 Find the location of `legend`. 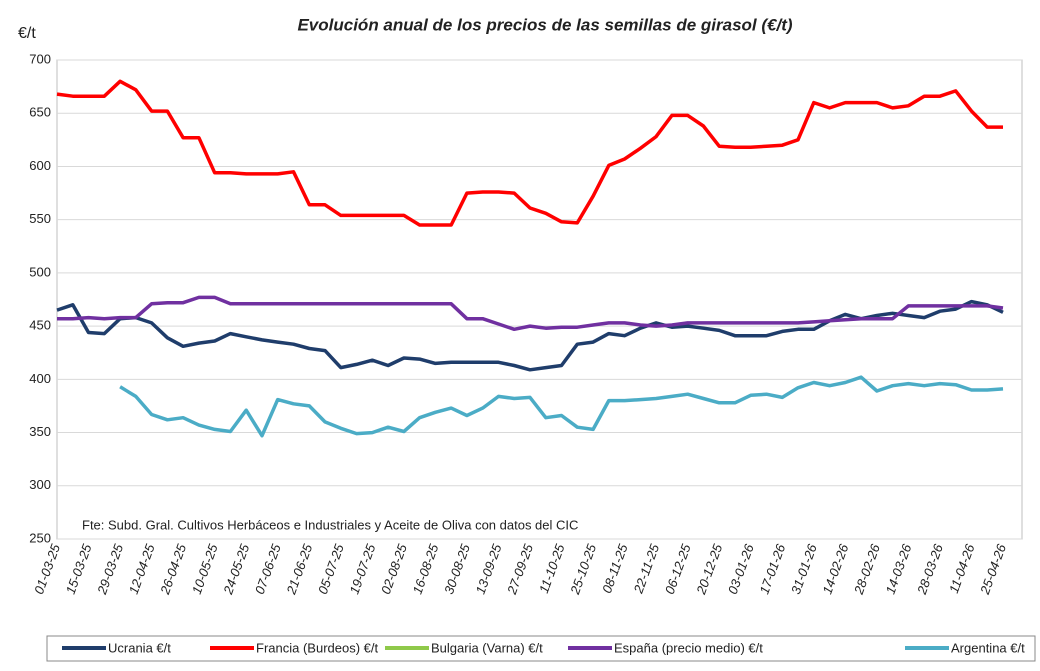

legend is located at coordinates (541, 648).